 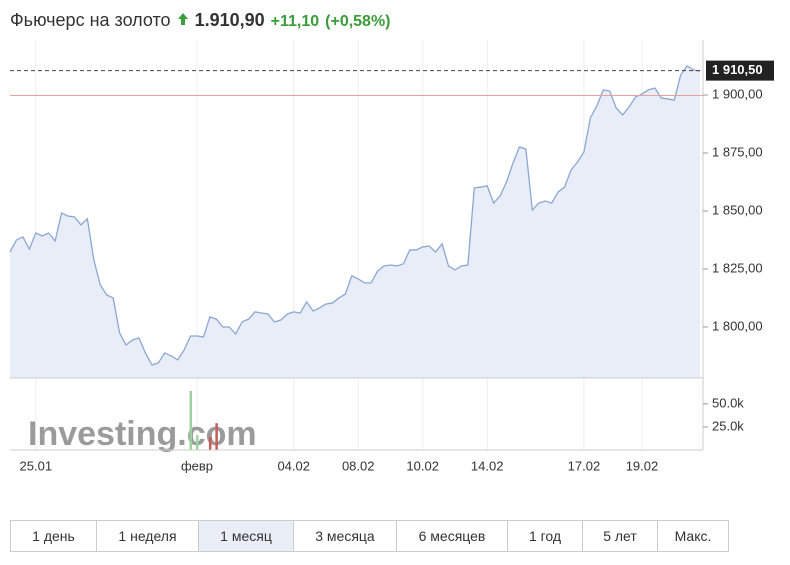 What do you see at coordinates (358, 465) in the screenshot?
I see `x-tick-label: 08.02` at bounding box center [358, 465].